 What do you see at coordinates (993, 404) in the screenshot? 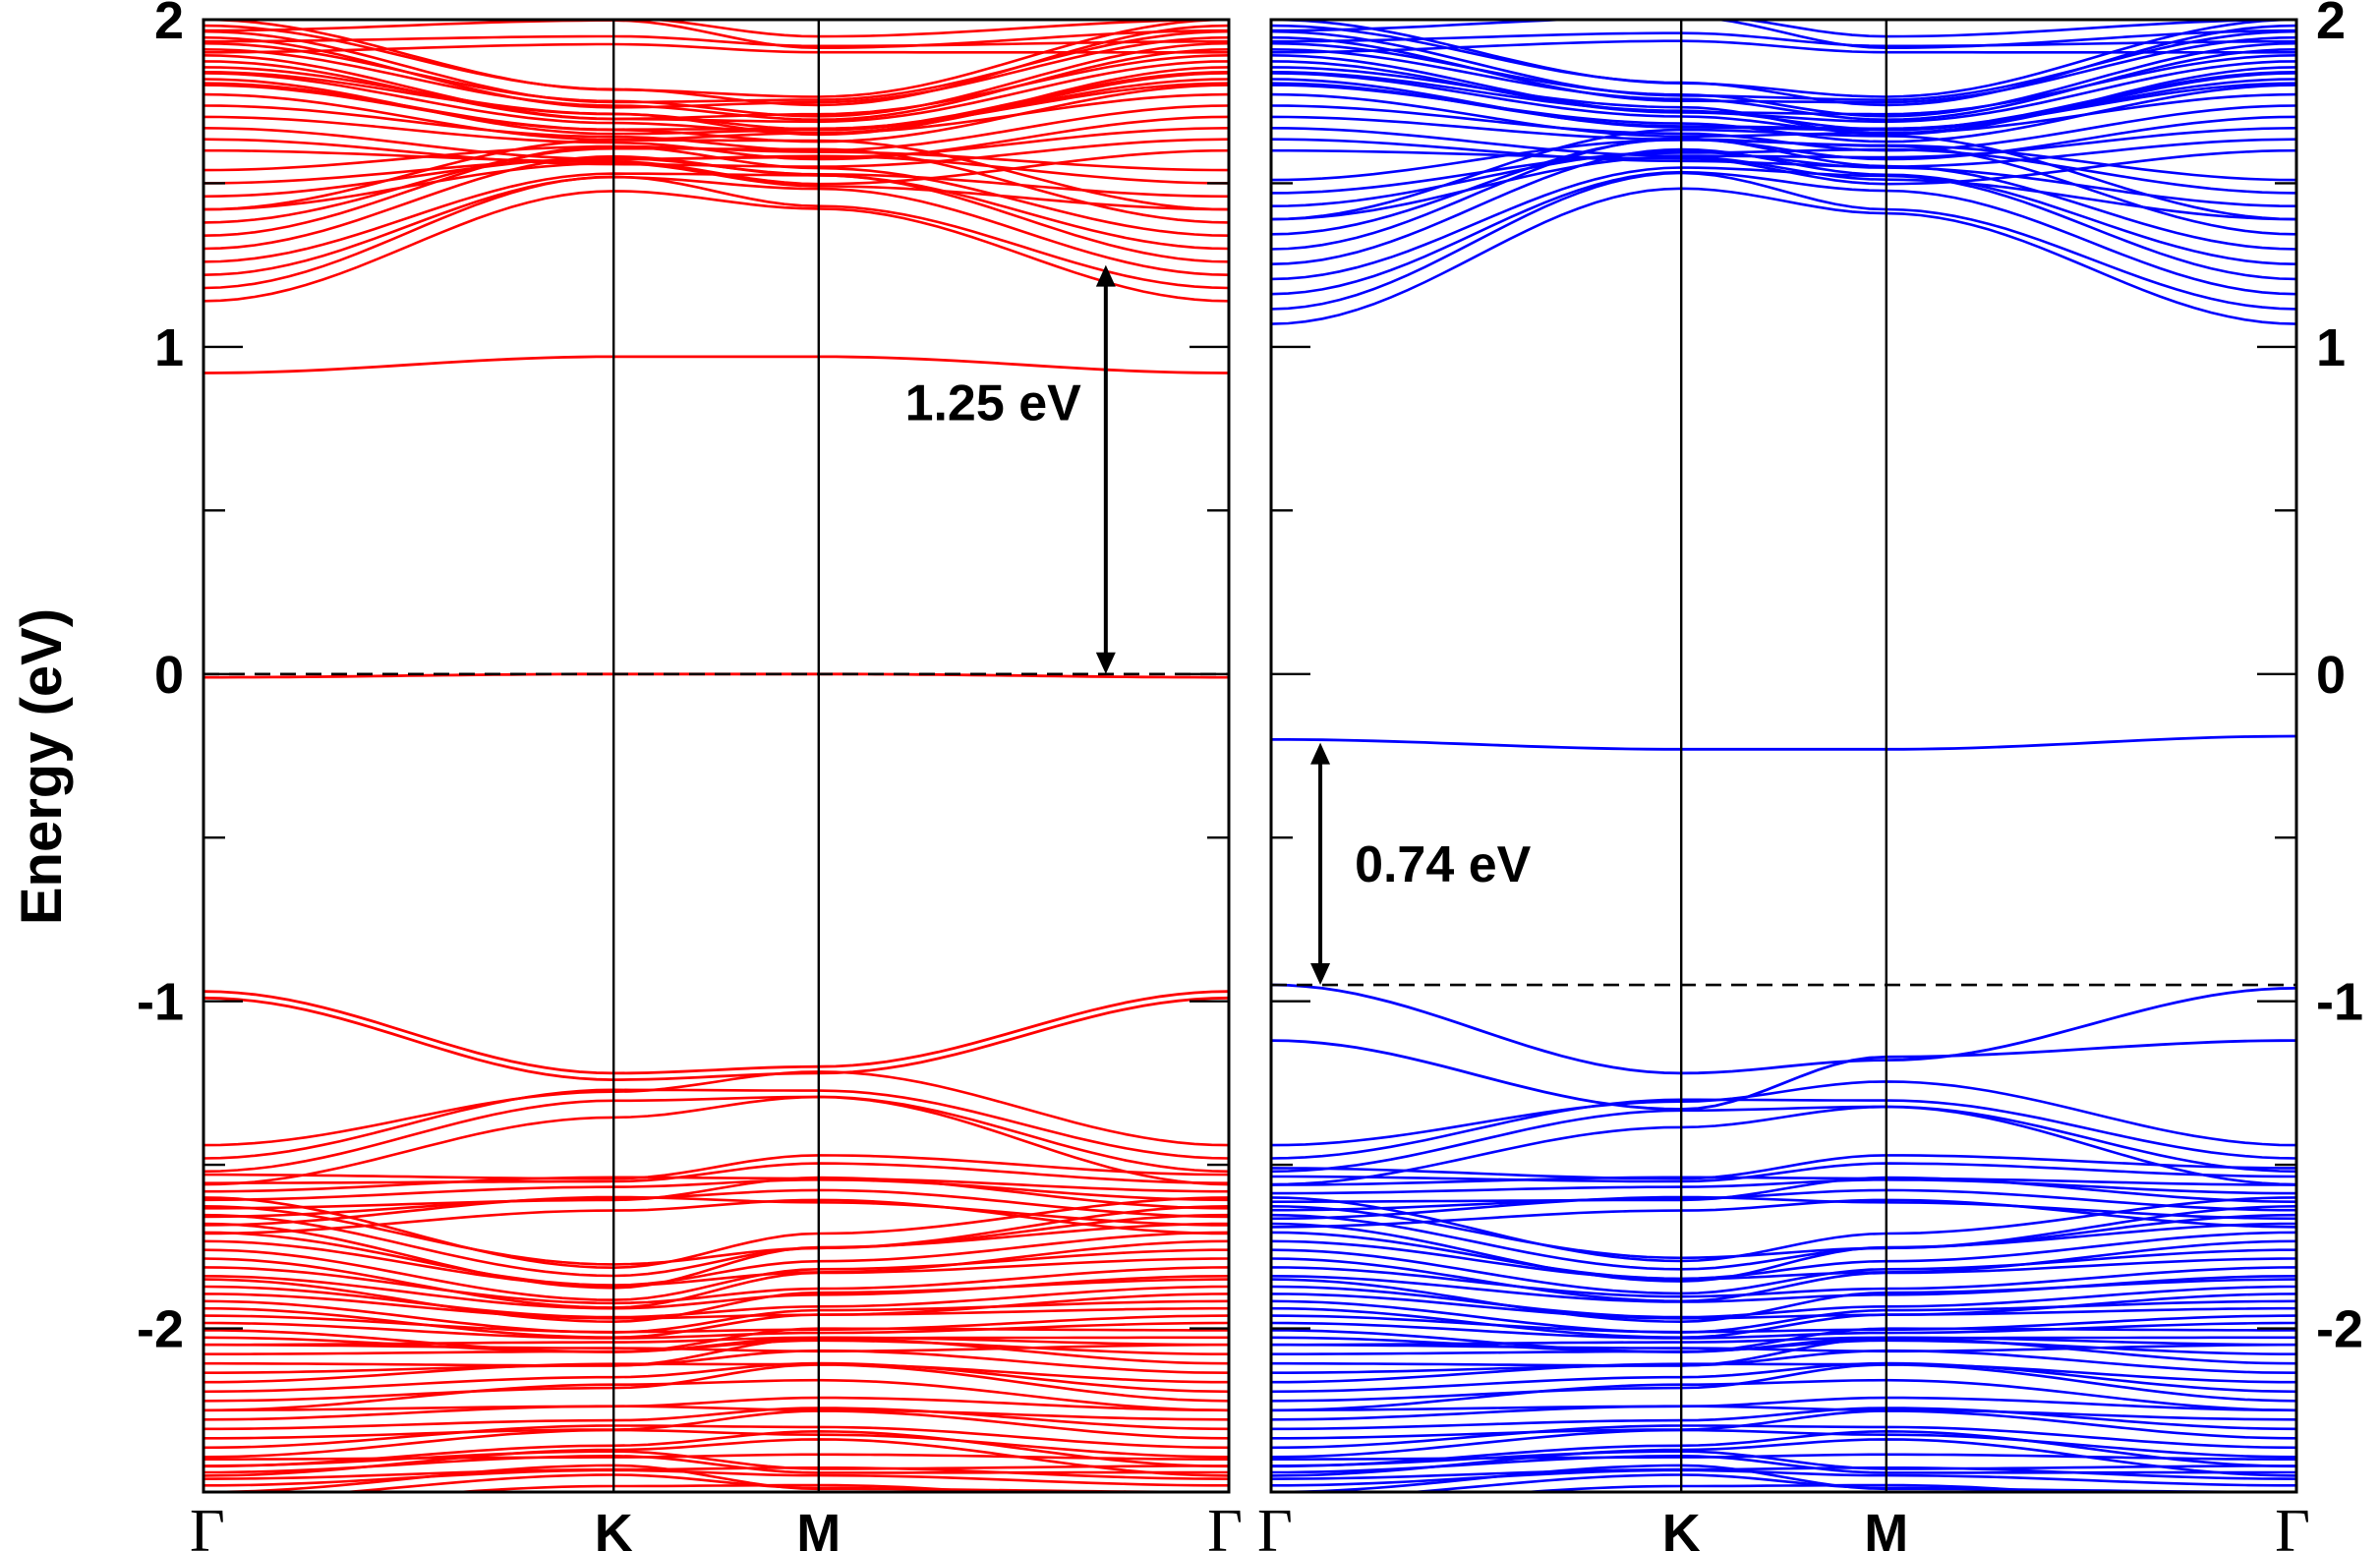
I see `gap-label: 1.25 eV` at bounding box center [993, 404].